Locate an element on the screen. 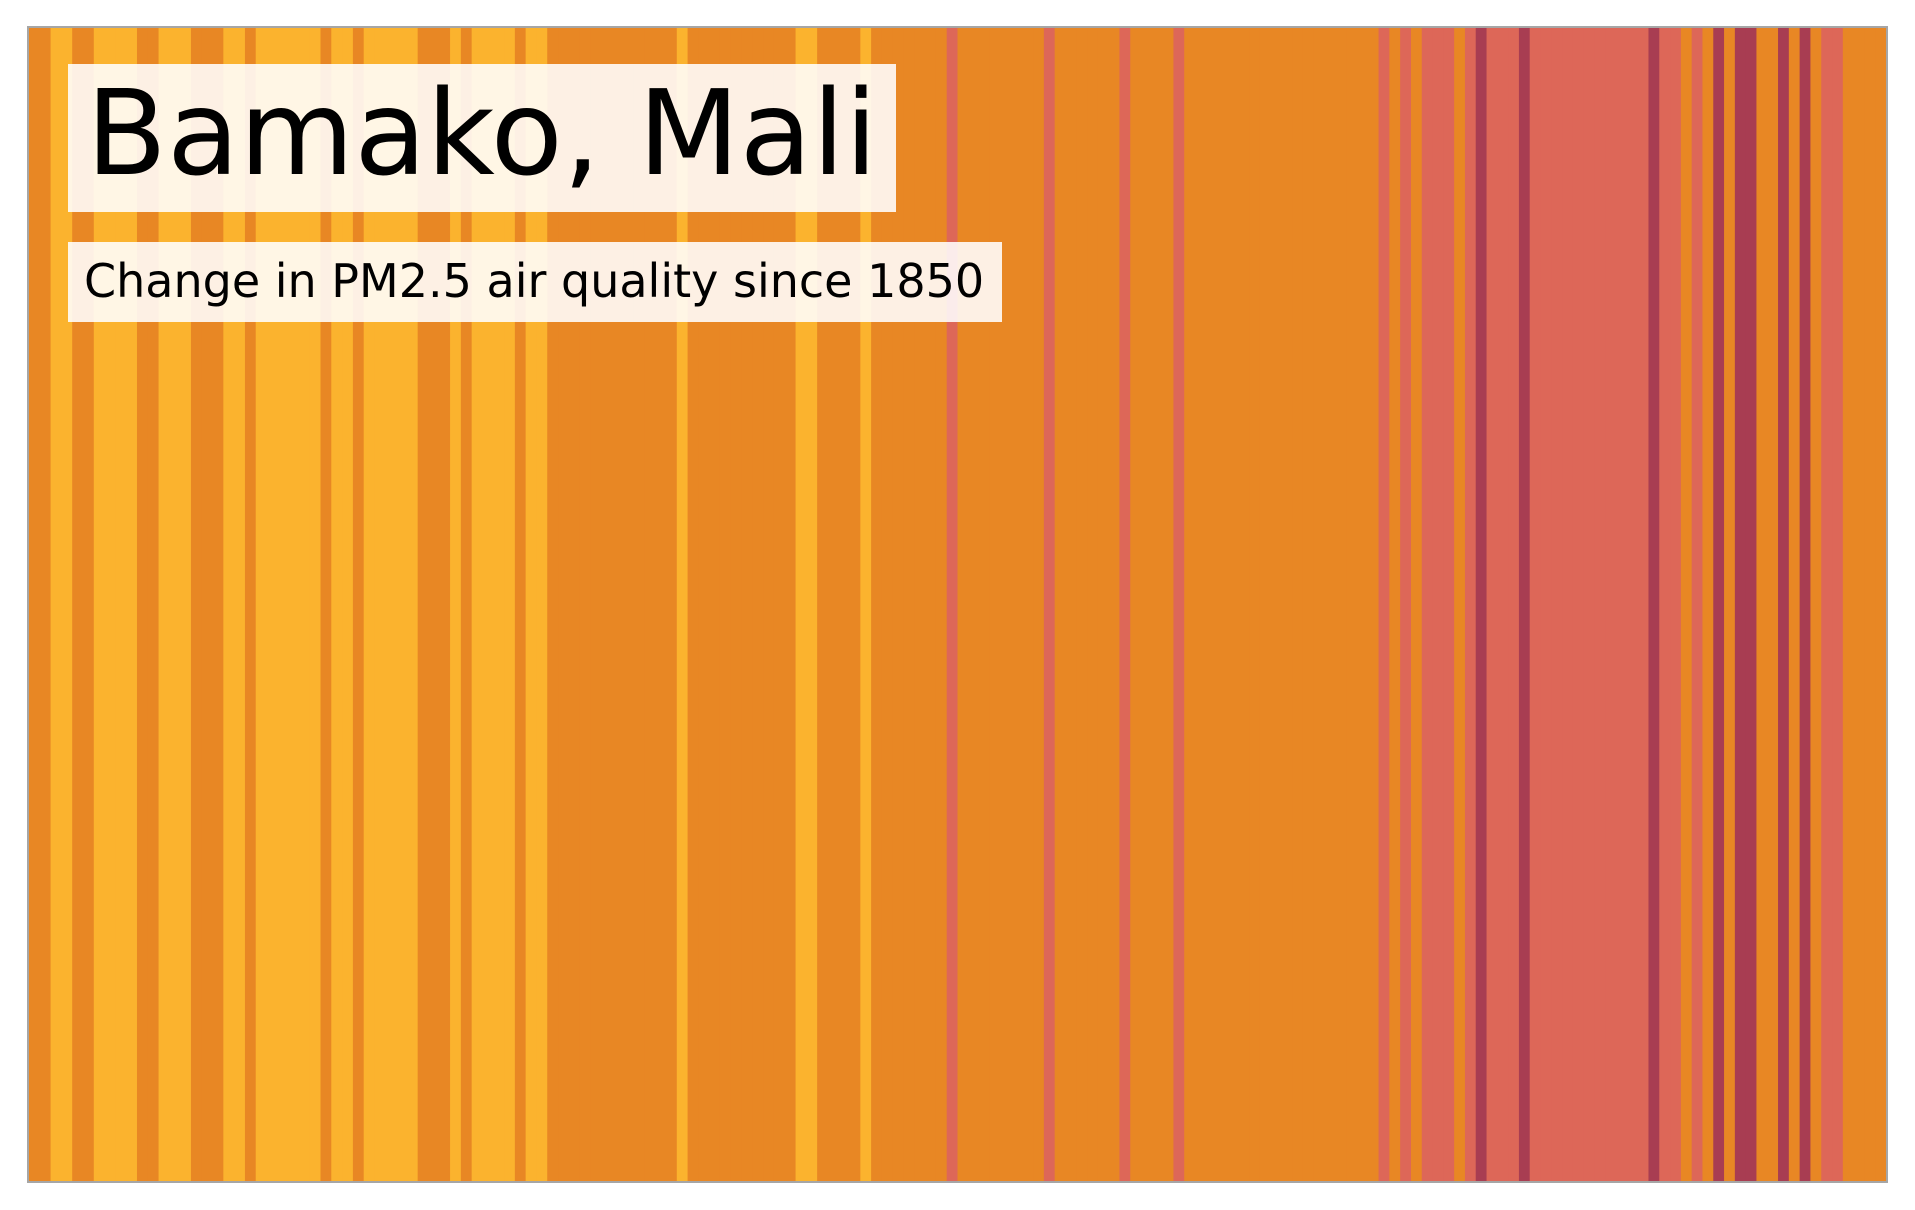 This screenshot has width=1915, height=1210. stripe-1985 is located at coordinates (1492, 604).